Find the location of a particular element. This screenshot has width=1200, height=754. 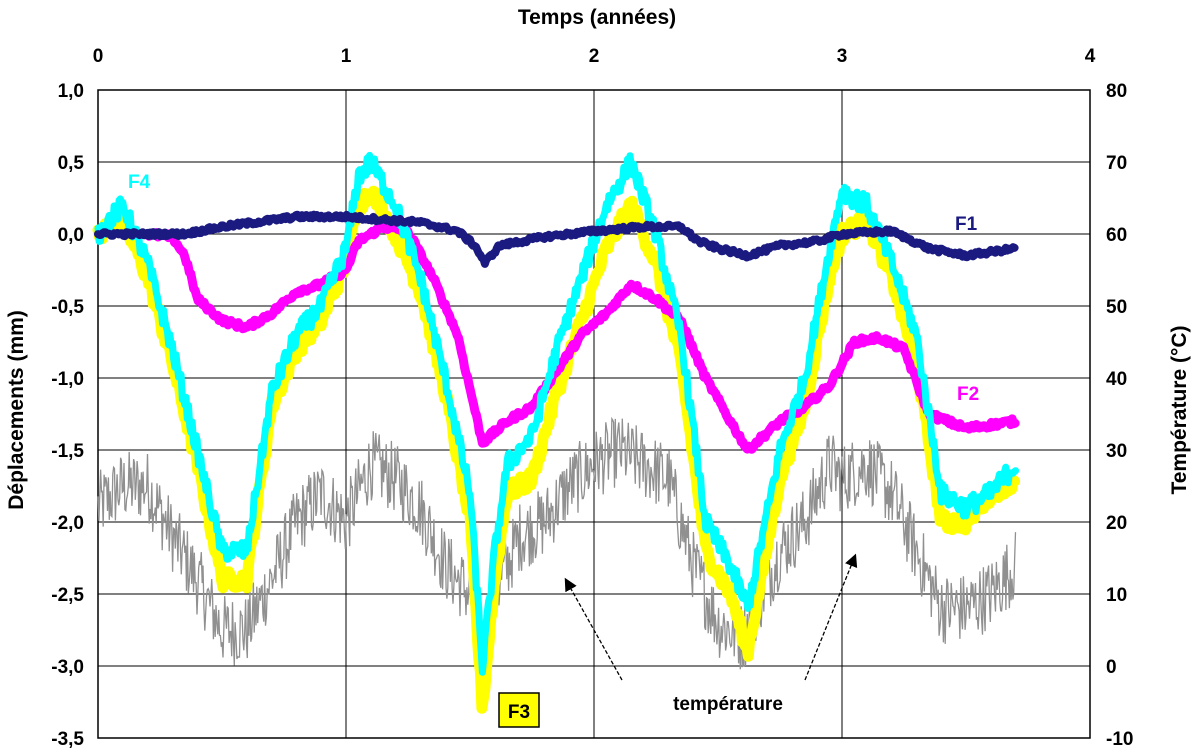

x-tick-label: 1 is located at coordinates (346, 56).